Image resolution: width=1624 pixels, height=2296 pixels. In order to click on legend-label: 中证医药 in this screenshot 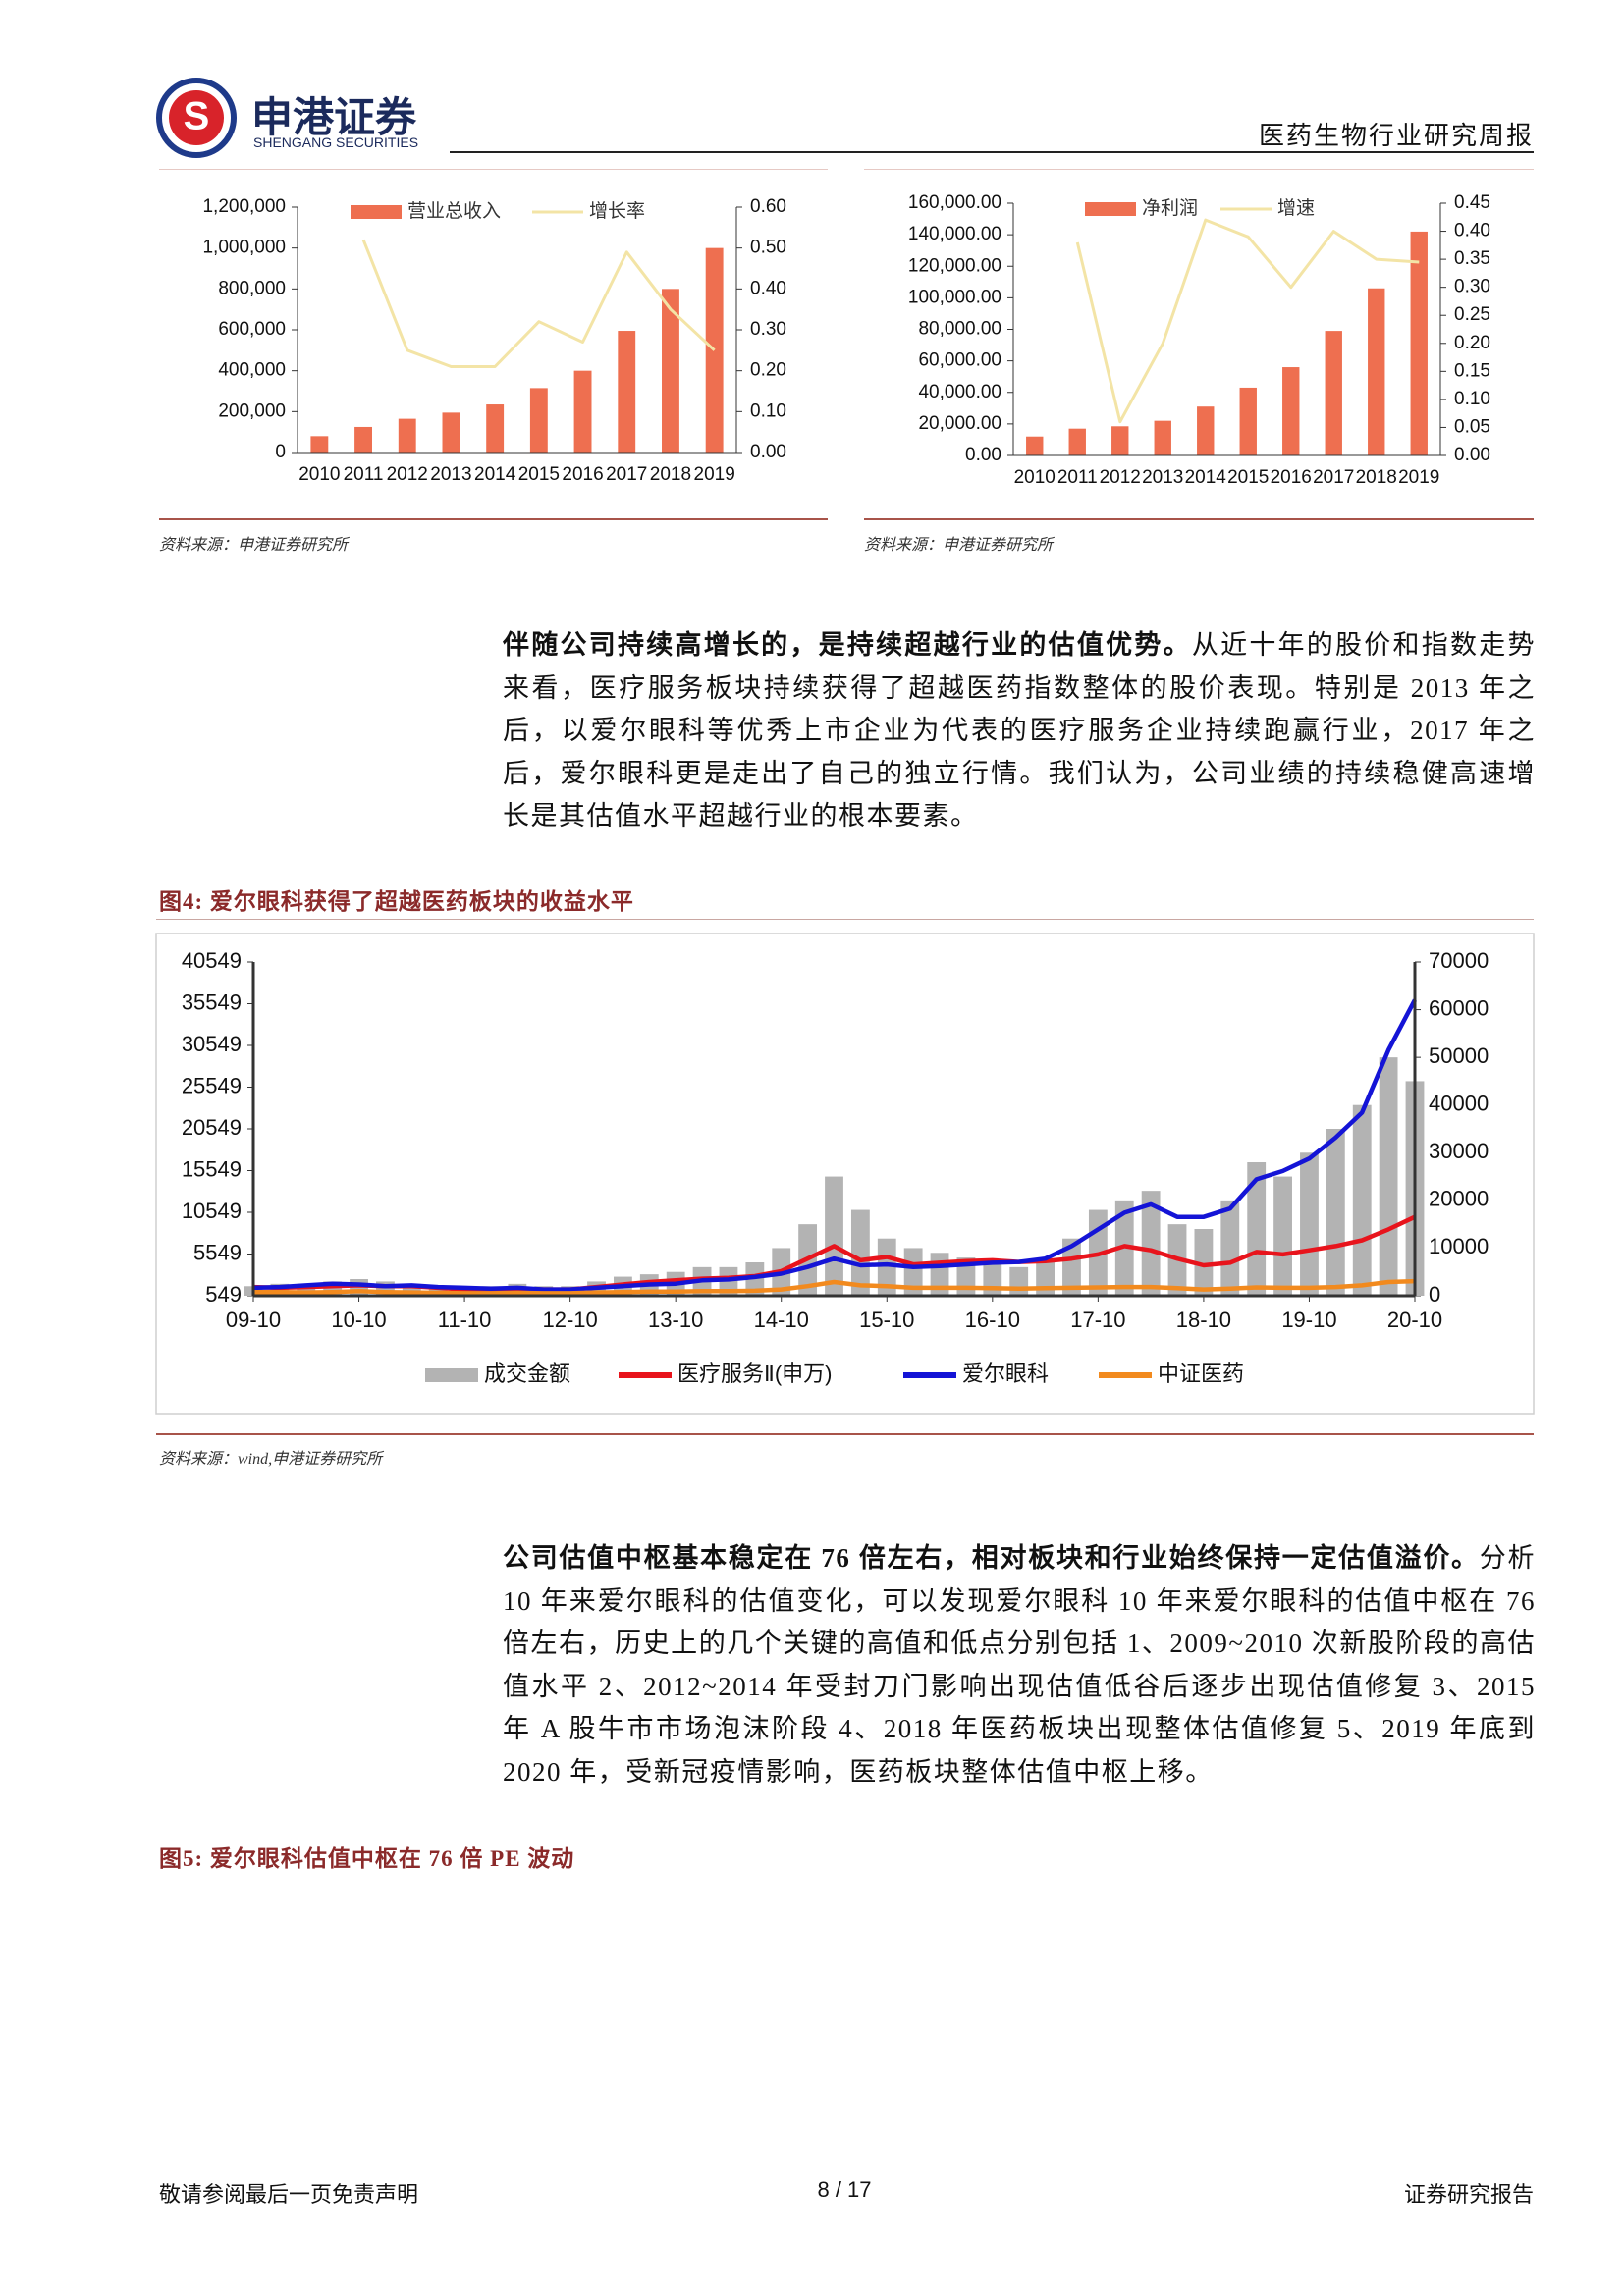, I will do `click(1201, 1374)`.